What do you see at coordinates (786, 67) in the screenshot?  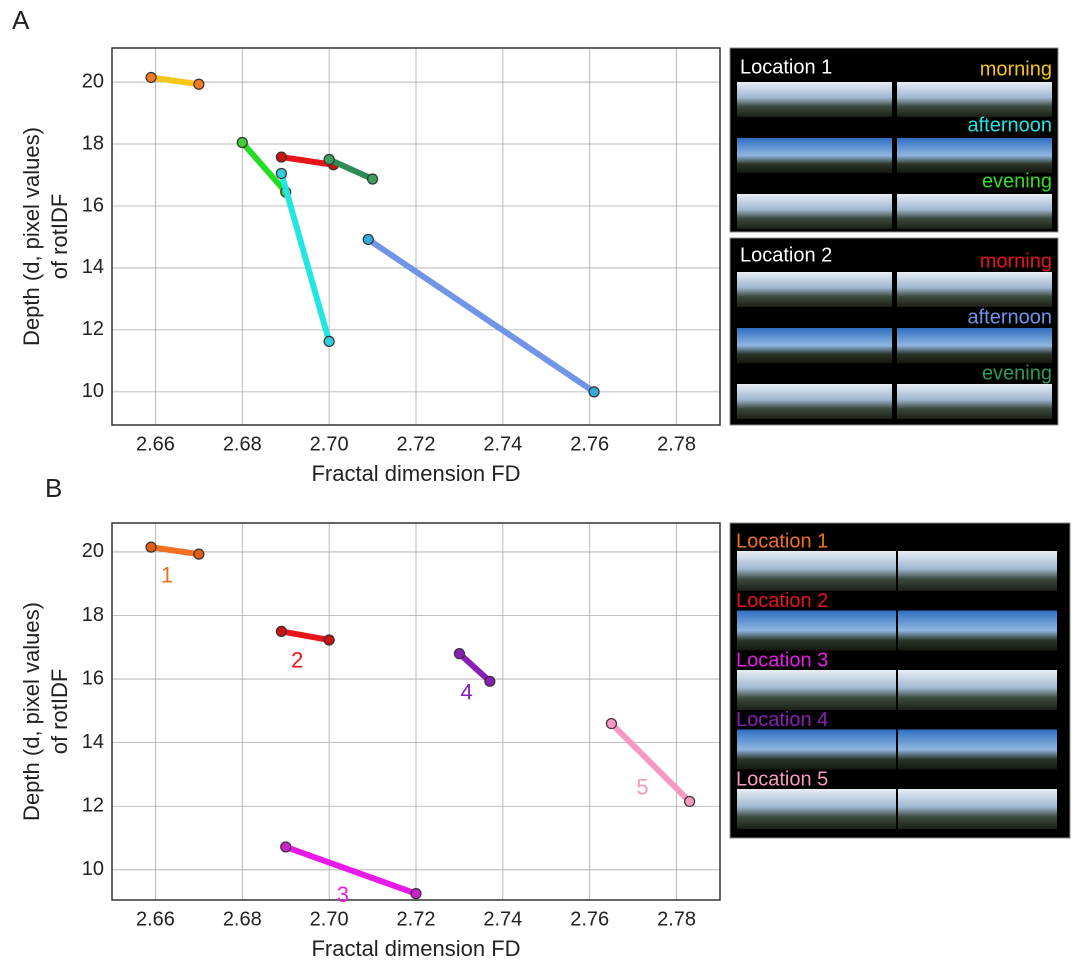 I see `panel-title: Location 1` at bounding box center [786, 67].